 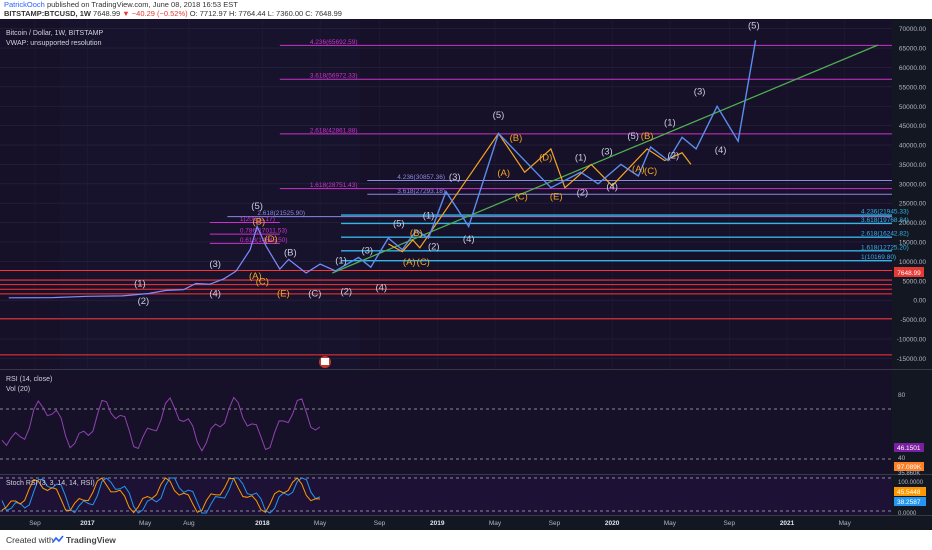 What do you see at coordinates (912, 68) in the screenshot?
I see `price-axis-tick: 60000.00` at bounding box center [912, 68].